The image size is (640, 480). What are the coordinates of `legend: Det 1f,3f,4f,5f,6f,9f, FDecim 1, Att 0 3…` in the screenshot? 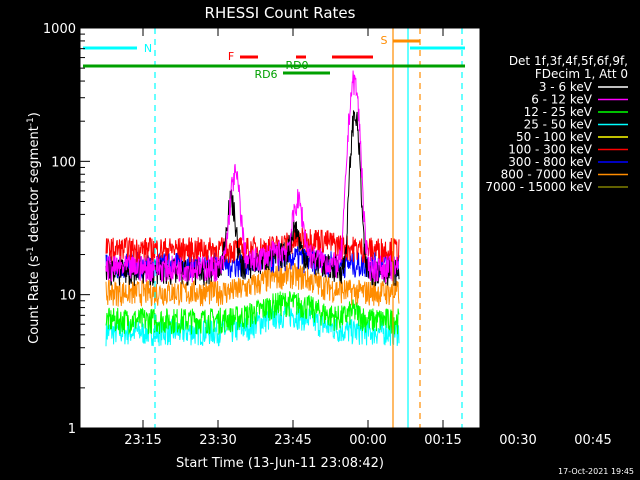 It's located at (556, 124).